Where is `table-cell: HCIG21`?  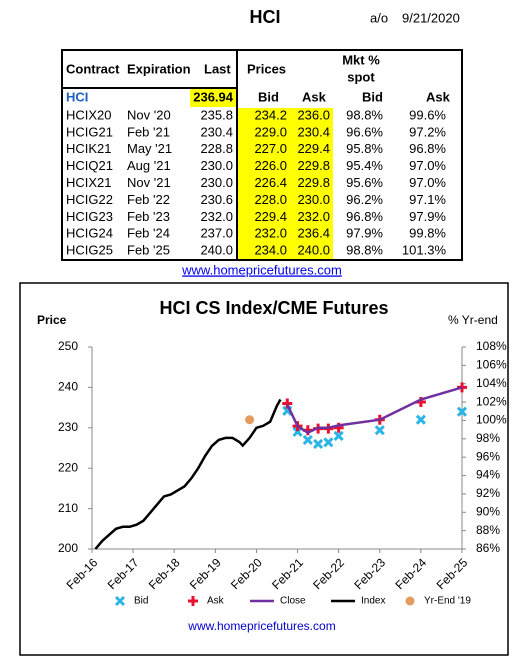 table-cell: HCIG21 is located at coordinates (89, 131).